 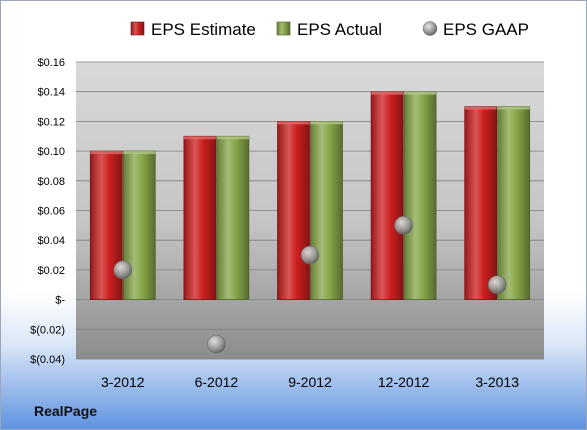 I want to click on x-tick-label: 6-2012, so click(x=217, y=382).